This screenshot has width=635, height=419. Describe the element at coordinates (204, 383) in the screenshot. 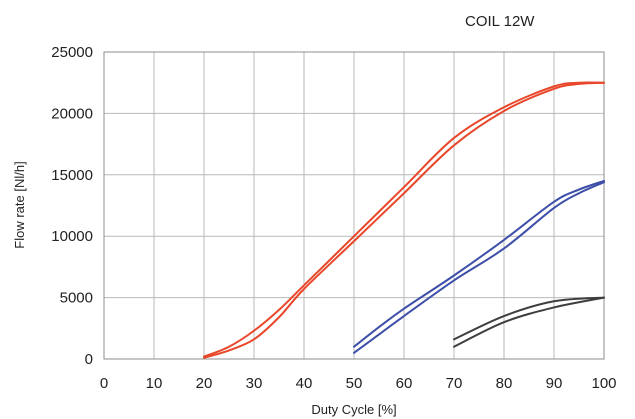

I see `x-tick-label: 20` at that location.